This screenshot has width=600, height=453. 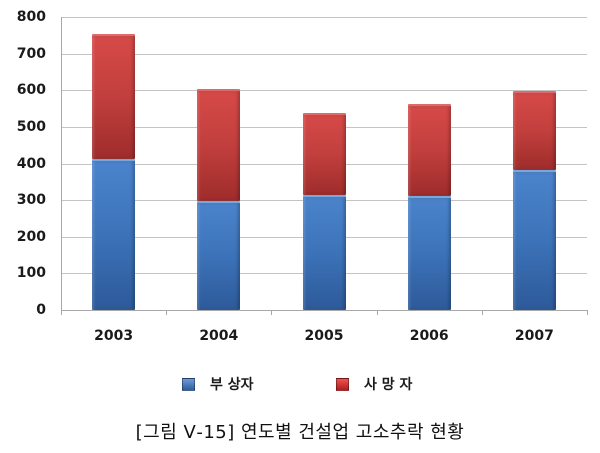 I want to click on legend-label-injured: 부 상자, so click(x=232, y=385).